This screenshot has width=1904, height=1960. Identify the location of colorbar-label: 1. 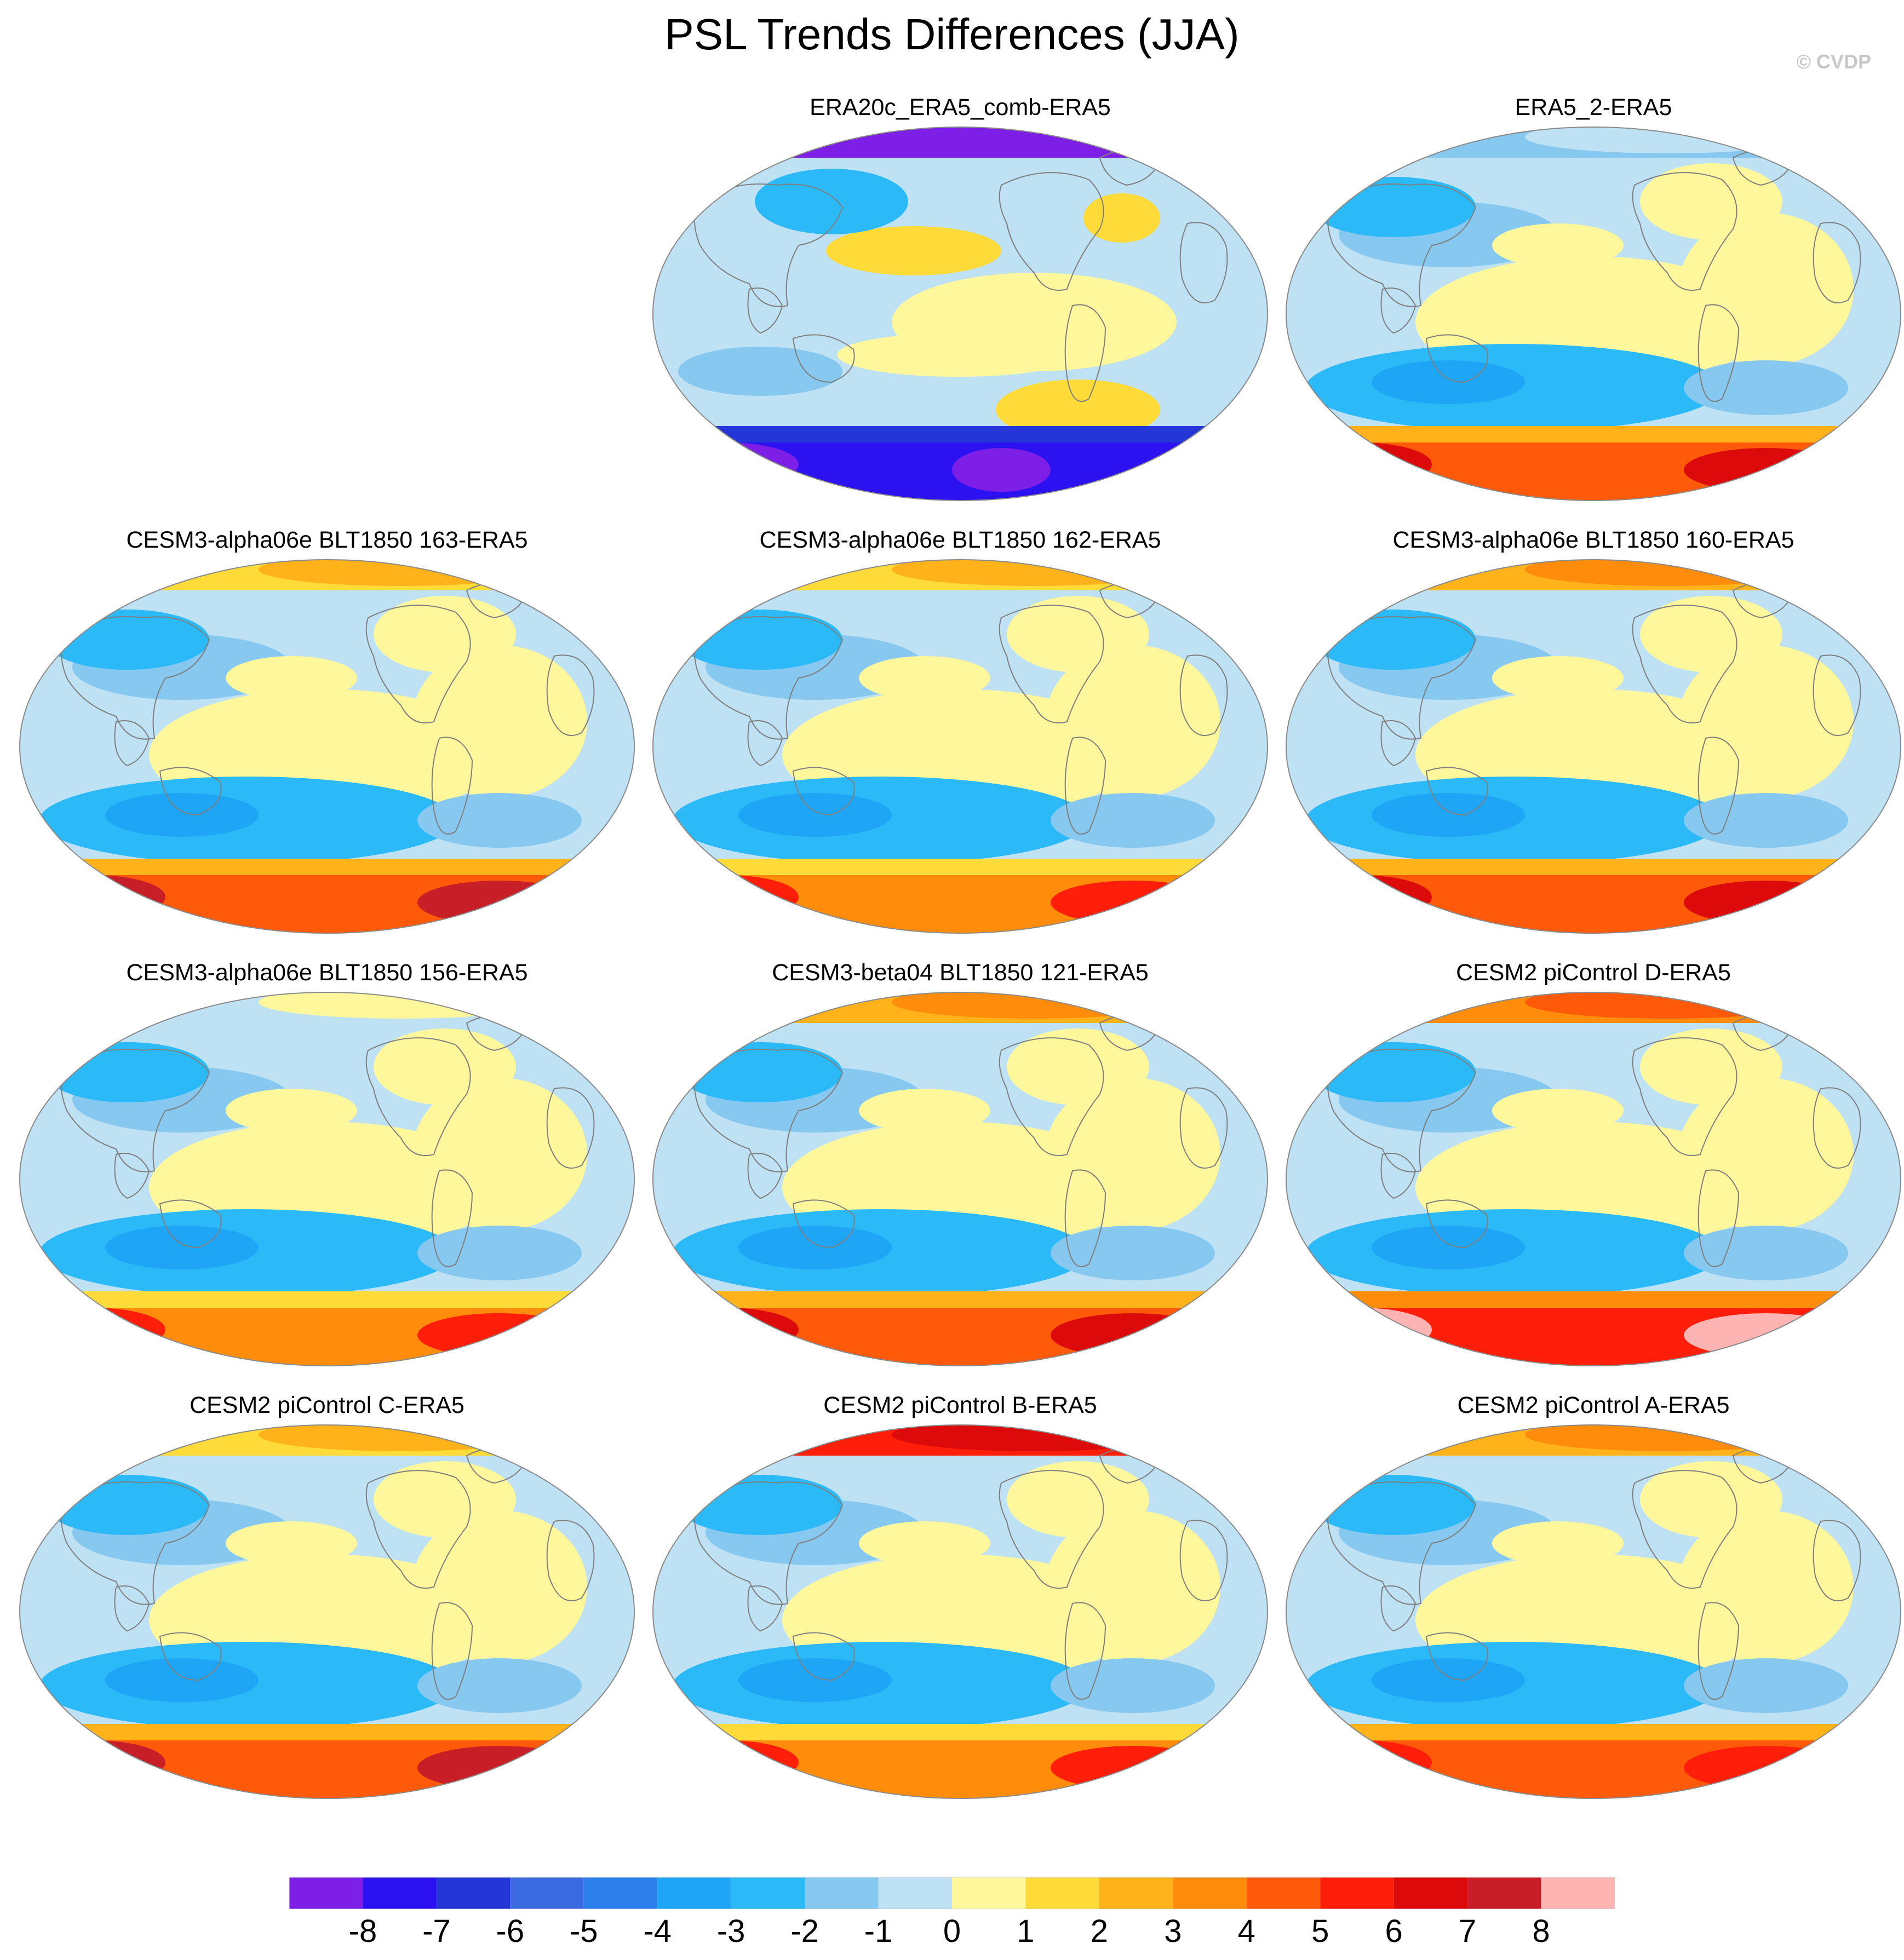
(1026, 1931).